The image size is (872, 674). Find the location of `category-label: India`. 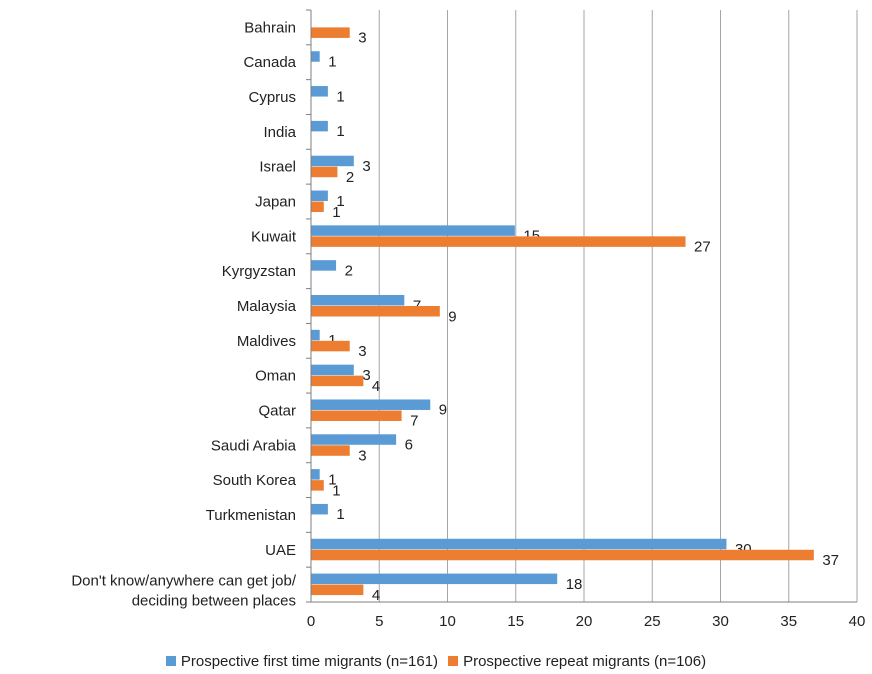

category-label: India is located at coordinates (279, 132).